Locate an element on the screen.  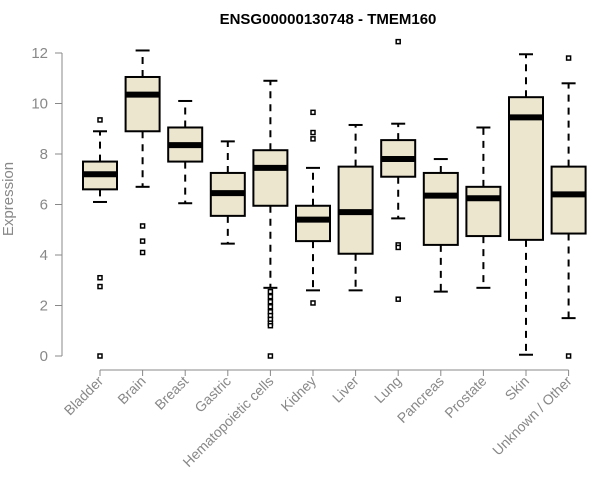
box-skin is located at coordinates (526, 204).